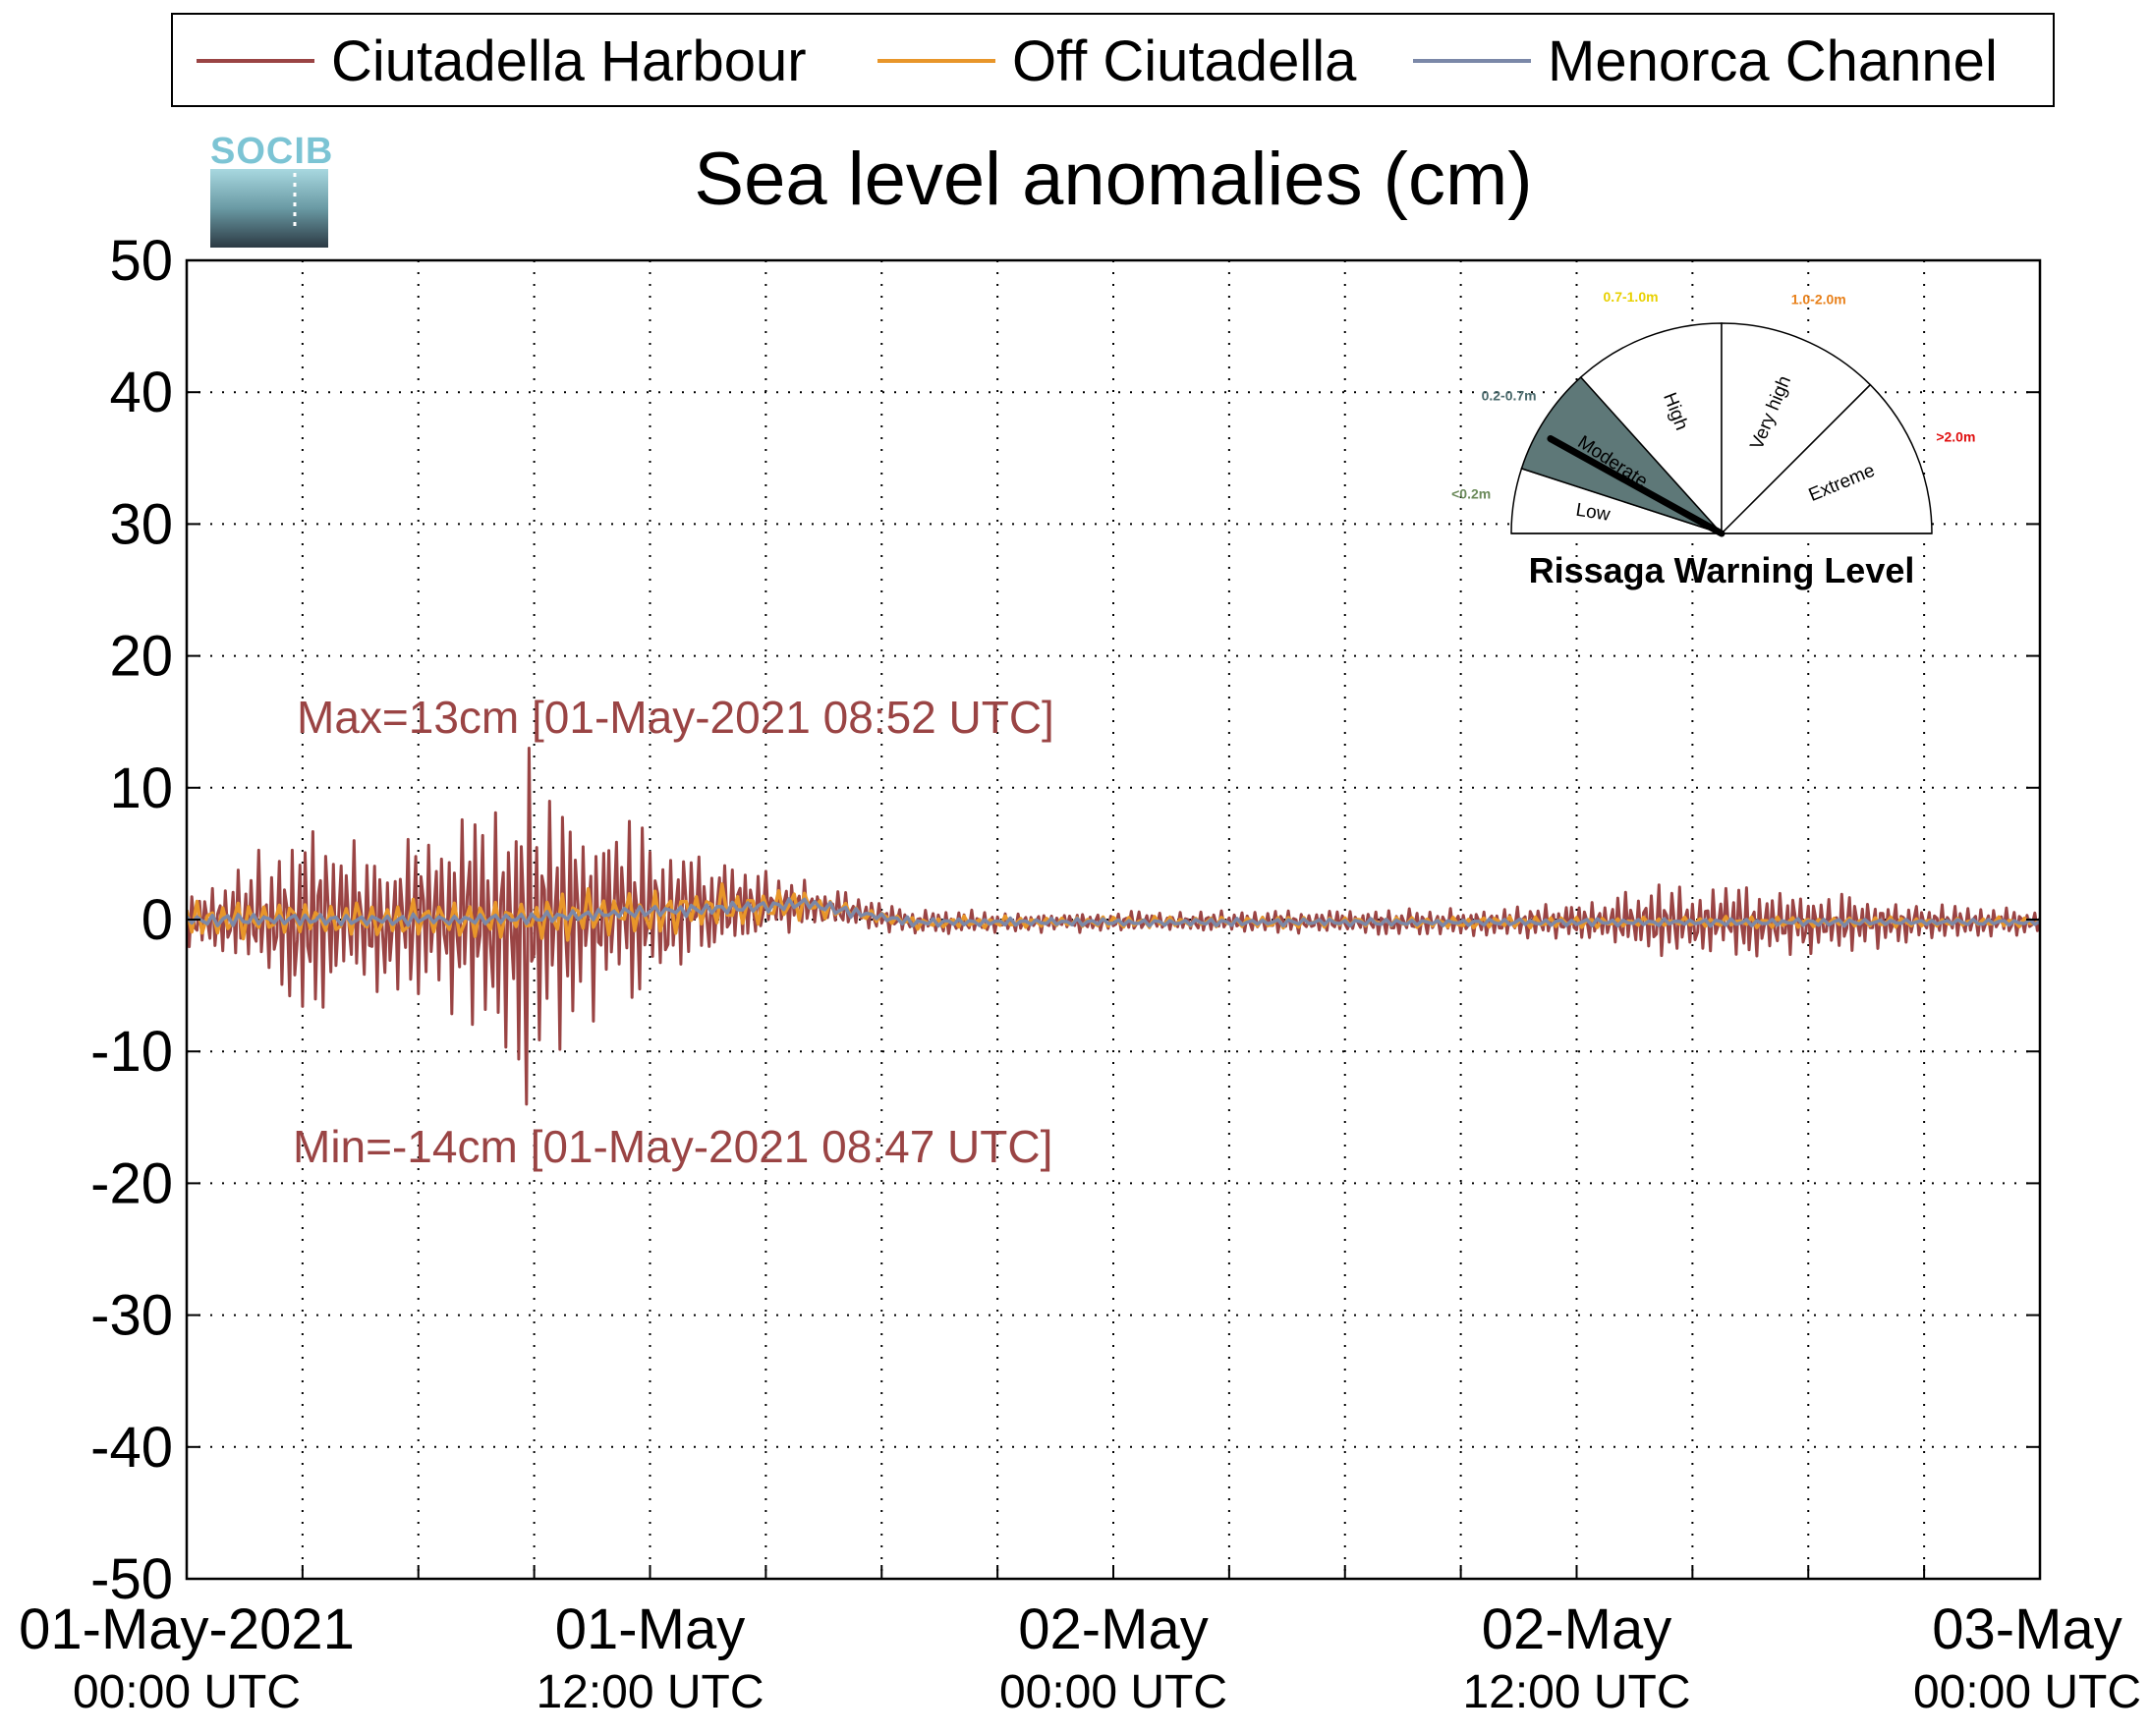 The width and height of the screenshot is (2150, 1736). Describe the element at coordinates (141, 392) in the screenshot. I see `y-tick-label: 40` at that location.